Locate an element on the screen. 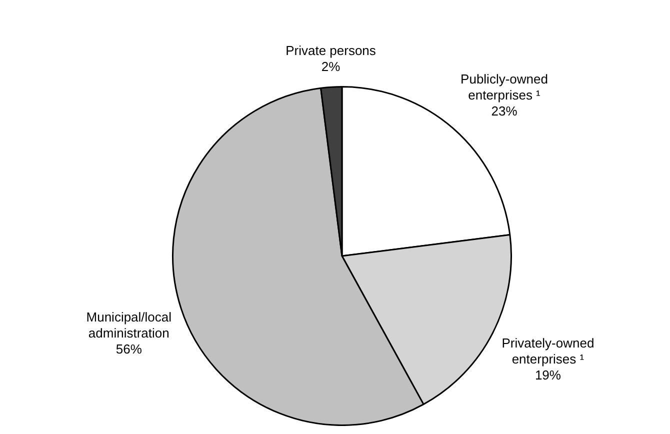 This screenshot has width=670, height=434. data-label: 56% is located at coordinates (129, 348).